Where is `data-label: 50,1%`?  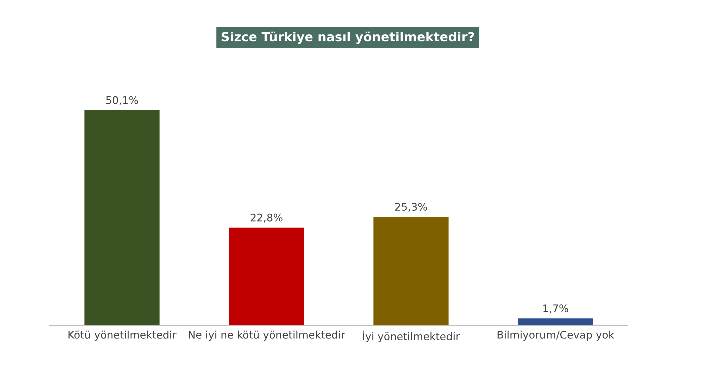
data-label: 50,1% is located at coordinates (122, 101).